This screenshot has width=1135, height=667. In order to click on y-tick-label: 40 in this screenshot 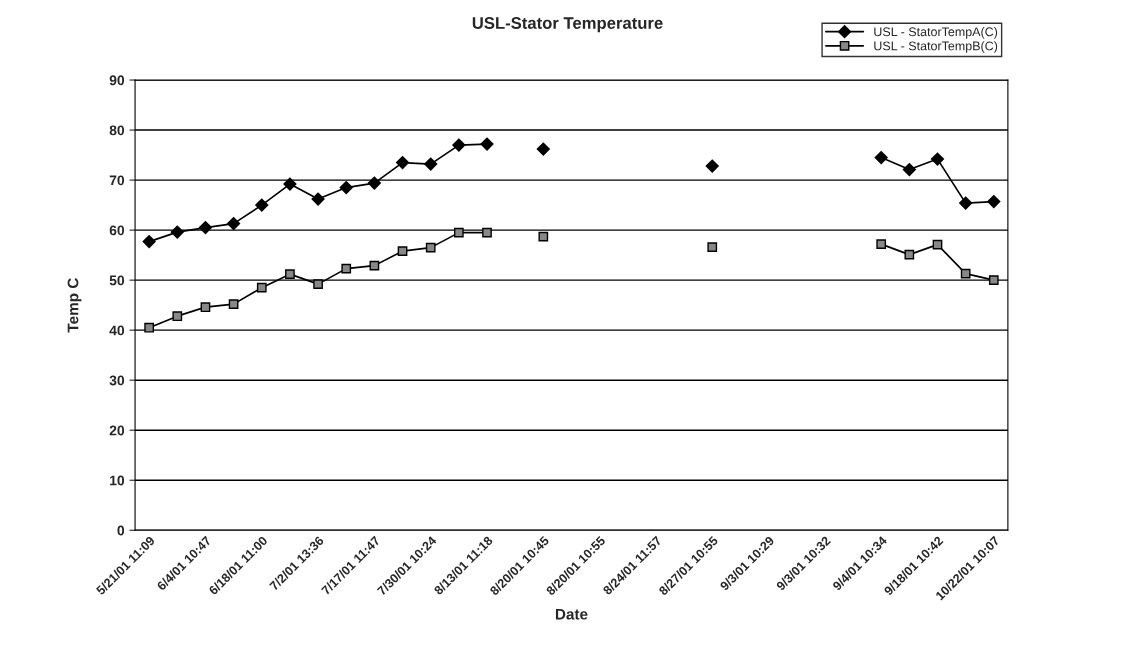, I will do `click(117, 330)`.